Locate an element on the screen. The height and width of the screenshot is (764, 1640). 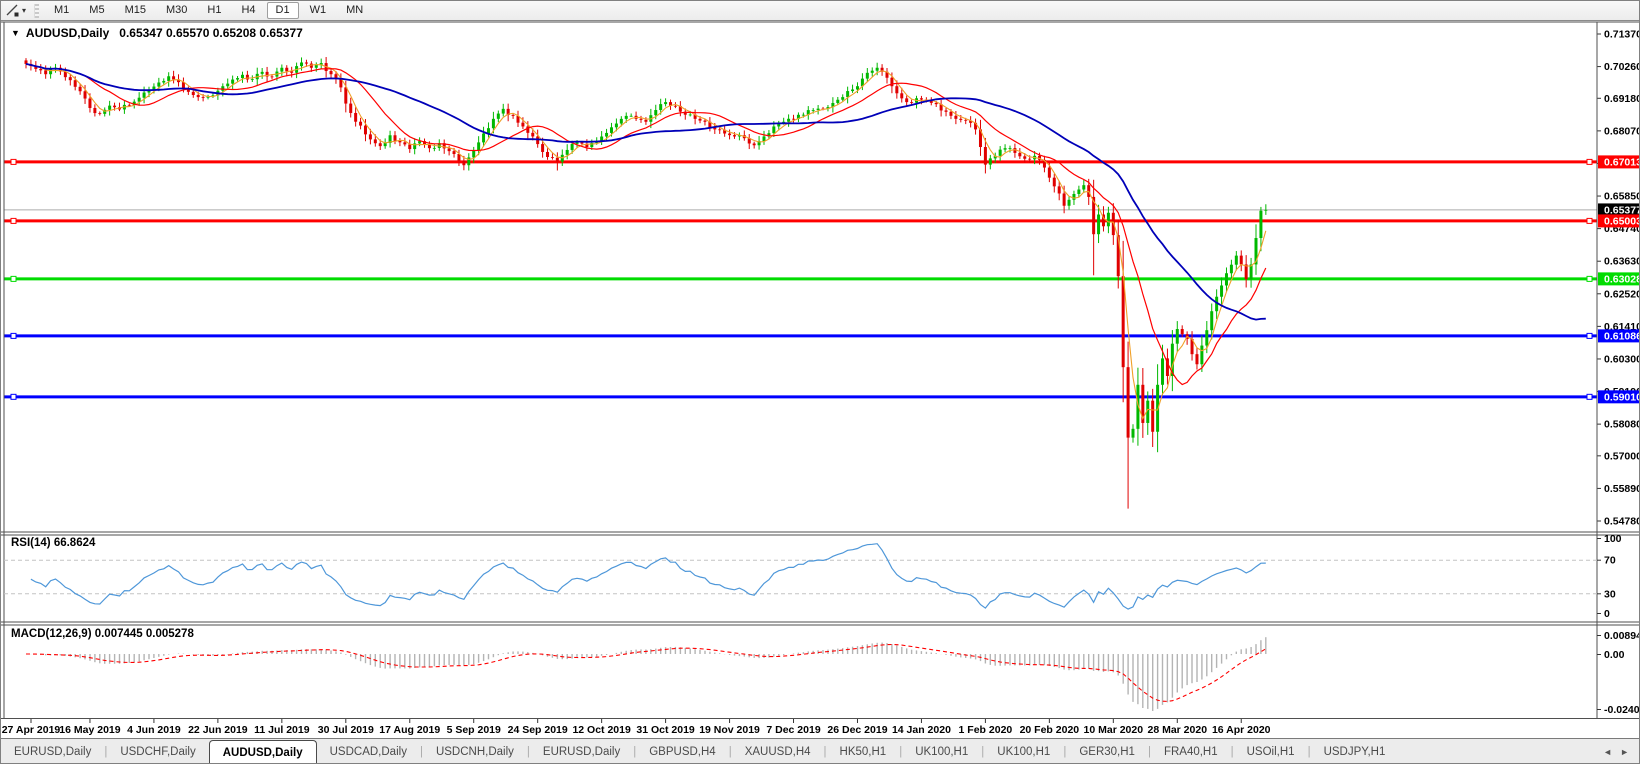
timeframe-button-h1: H1 is located at coordinates (214, 10).